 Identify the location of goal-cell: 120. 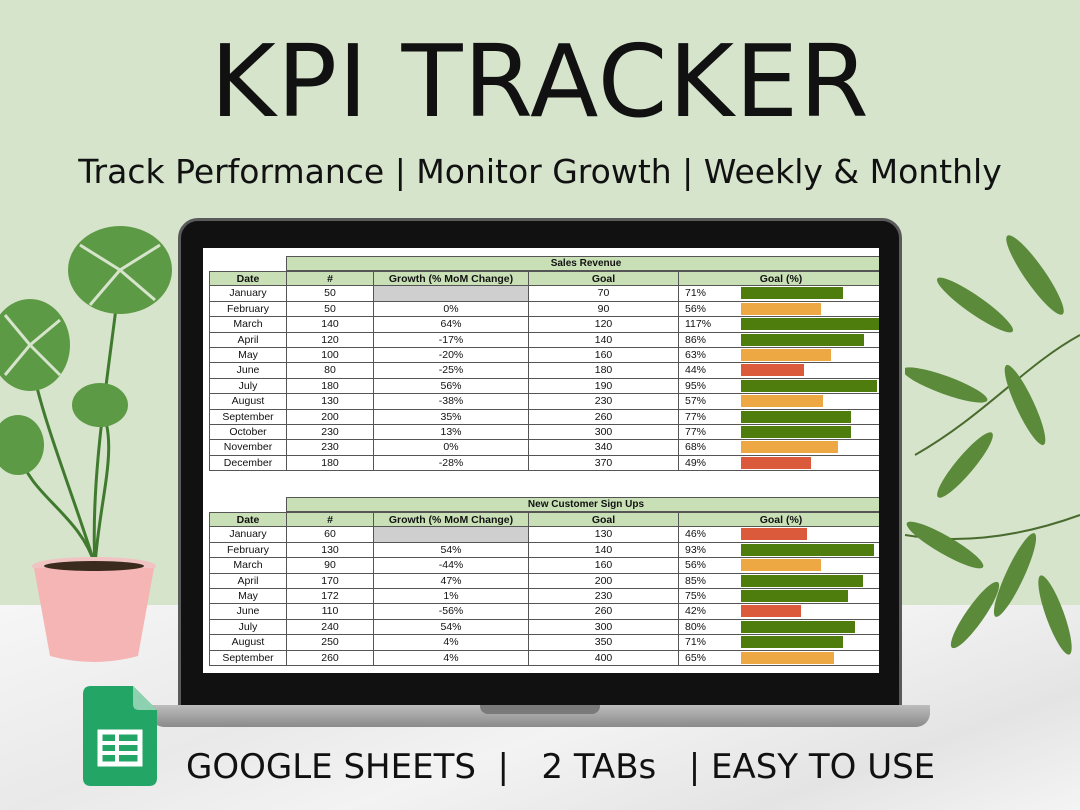
(604, 325).